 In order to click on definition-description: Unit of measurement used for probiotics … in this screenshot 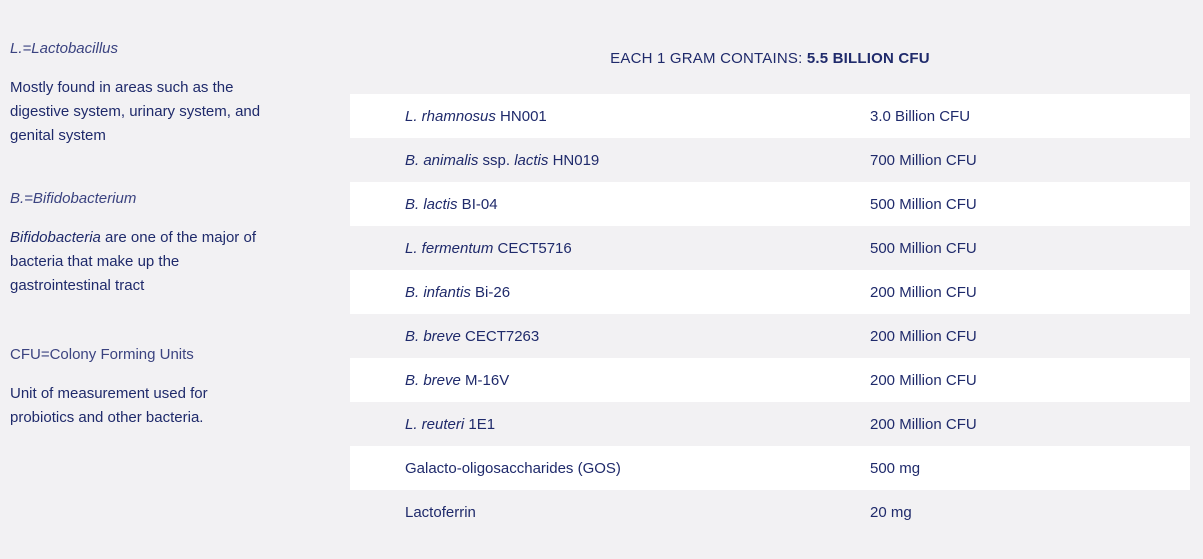, I will do `click(140, 406)`.